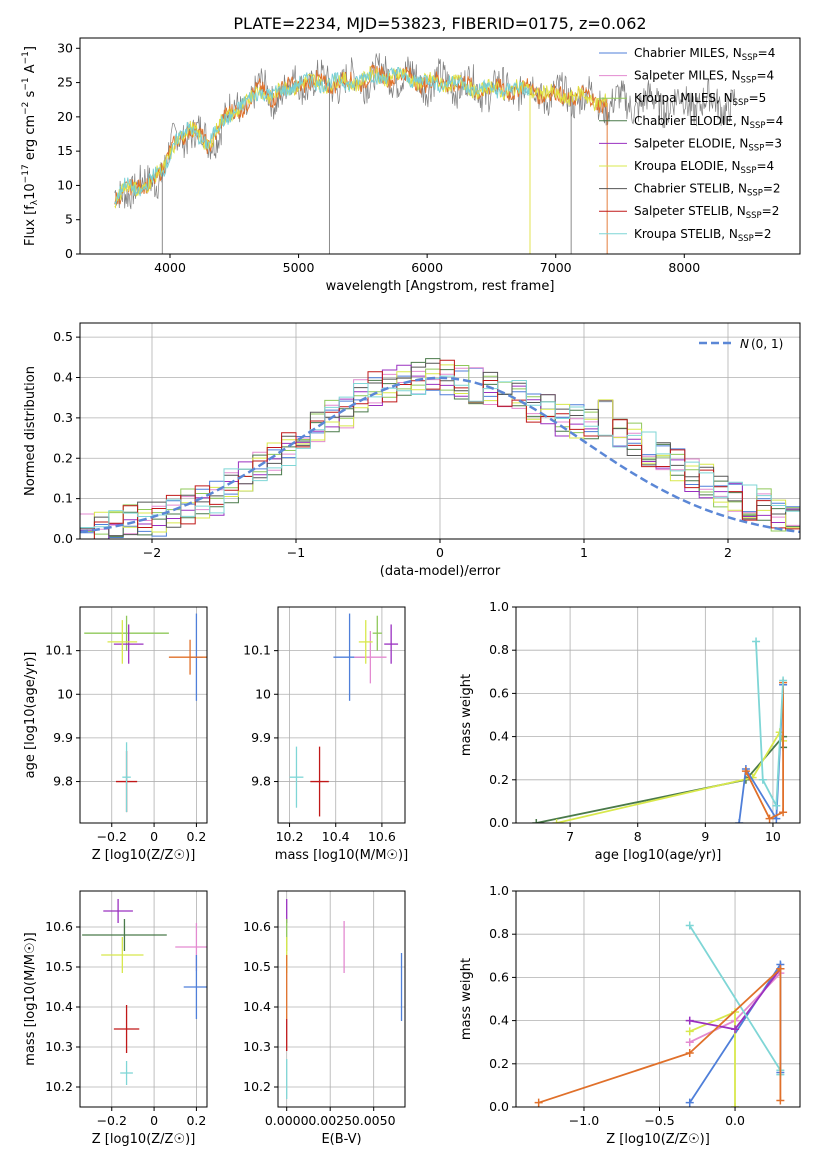 This screenshot has width=819, height=1170. What do you see at coordinates (287, 1120) in the screenshot?
I see `x-tick-label: 0.0000` at bounding box center [287, 1120].